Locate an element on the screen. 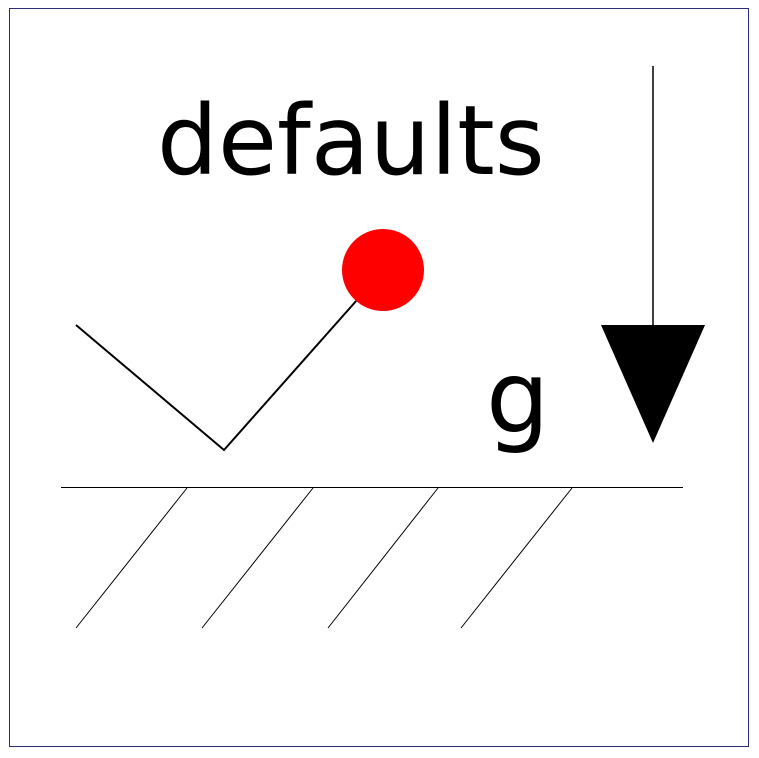 This screenshot has height=758, width=759. pendulum-rod is located at coordinates (216, 375).